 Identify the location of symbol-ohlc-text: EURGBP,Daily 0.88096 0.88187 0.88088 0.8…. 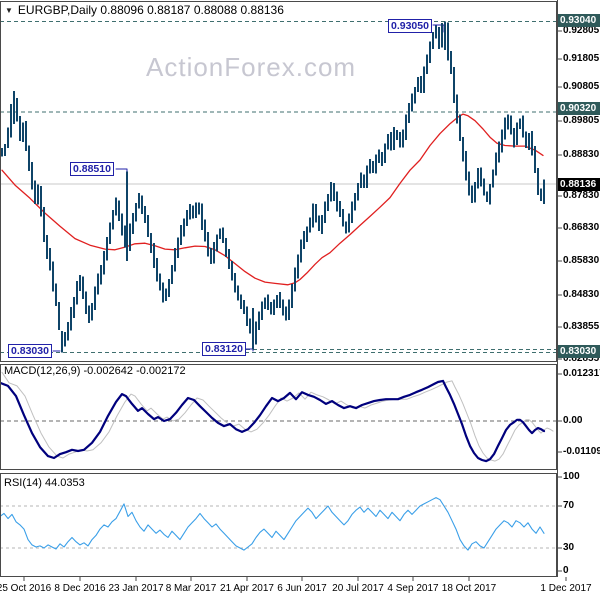
(150, 10).